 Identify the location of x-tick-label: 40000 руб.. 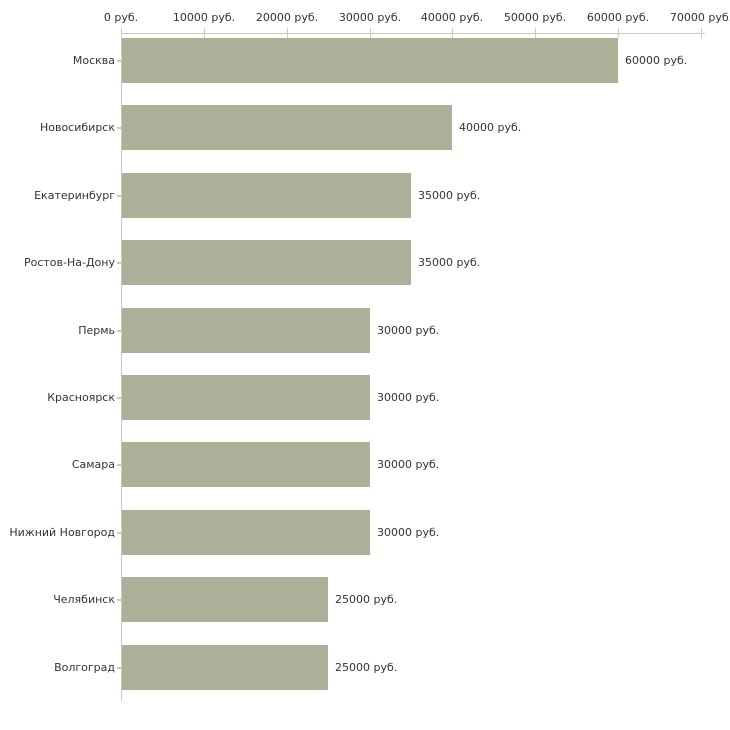
(452, 17).